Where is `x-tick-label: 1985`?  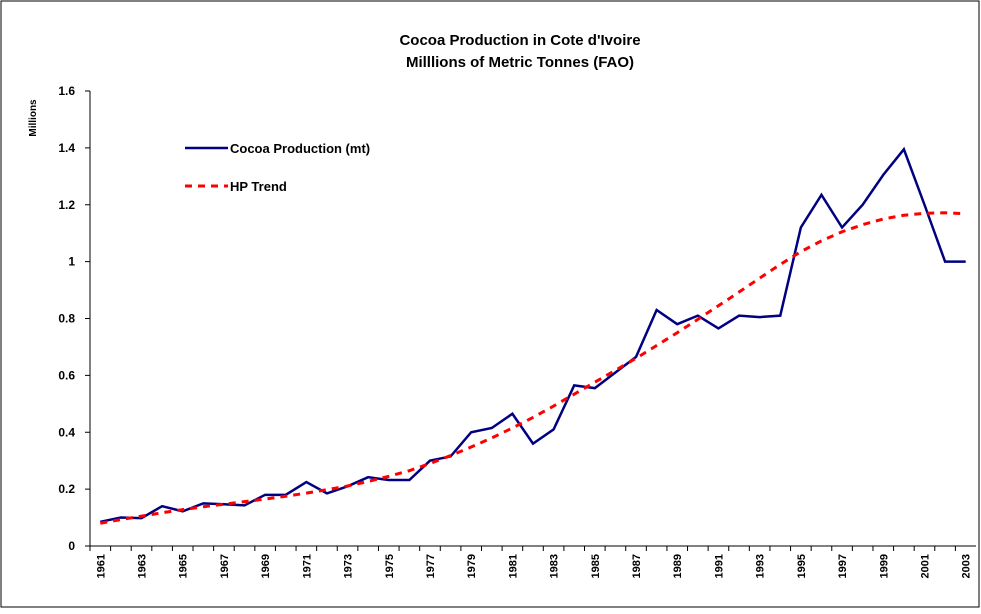 x-tick-label: 1985 is located at coordinates (596, 566).